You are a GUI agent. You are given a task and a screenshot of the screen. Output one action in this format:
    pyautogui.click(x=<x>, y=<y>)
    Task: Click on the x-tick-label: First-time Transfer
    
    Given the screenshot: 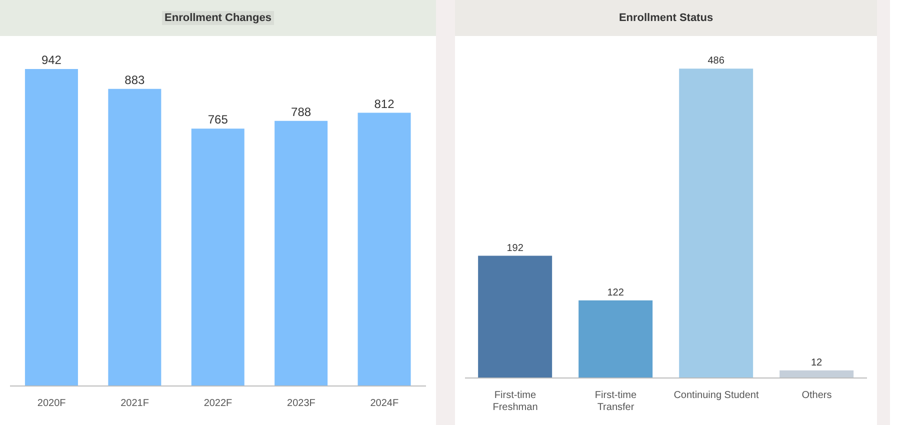 What is the action you would take?
    pyautogui.click(x=616, y=401)
    